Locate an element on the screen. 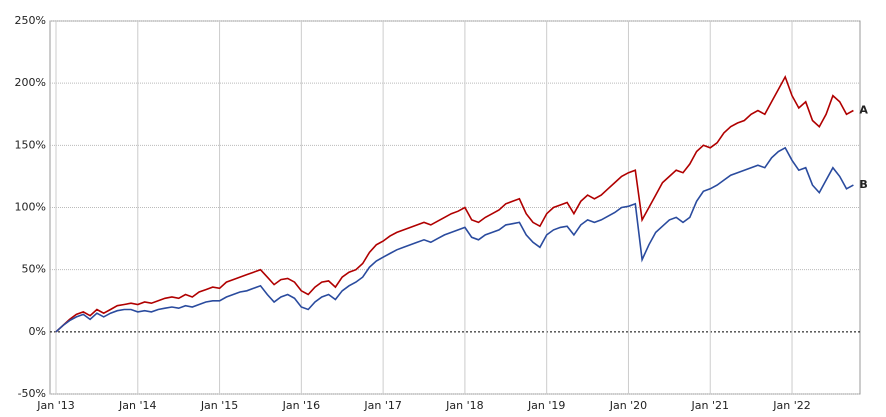 The width and height of the screenshot is (886, 417). y-tick-label: -50% is located at coordinates (32, 393).